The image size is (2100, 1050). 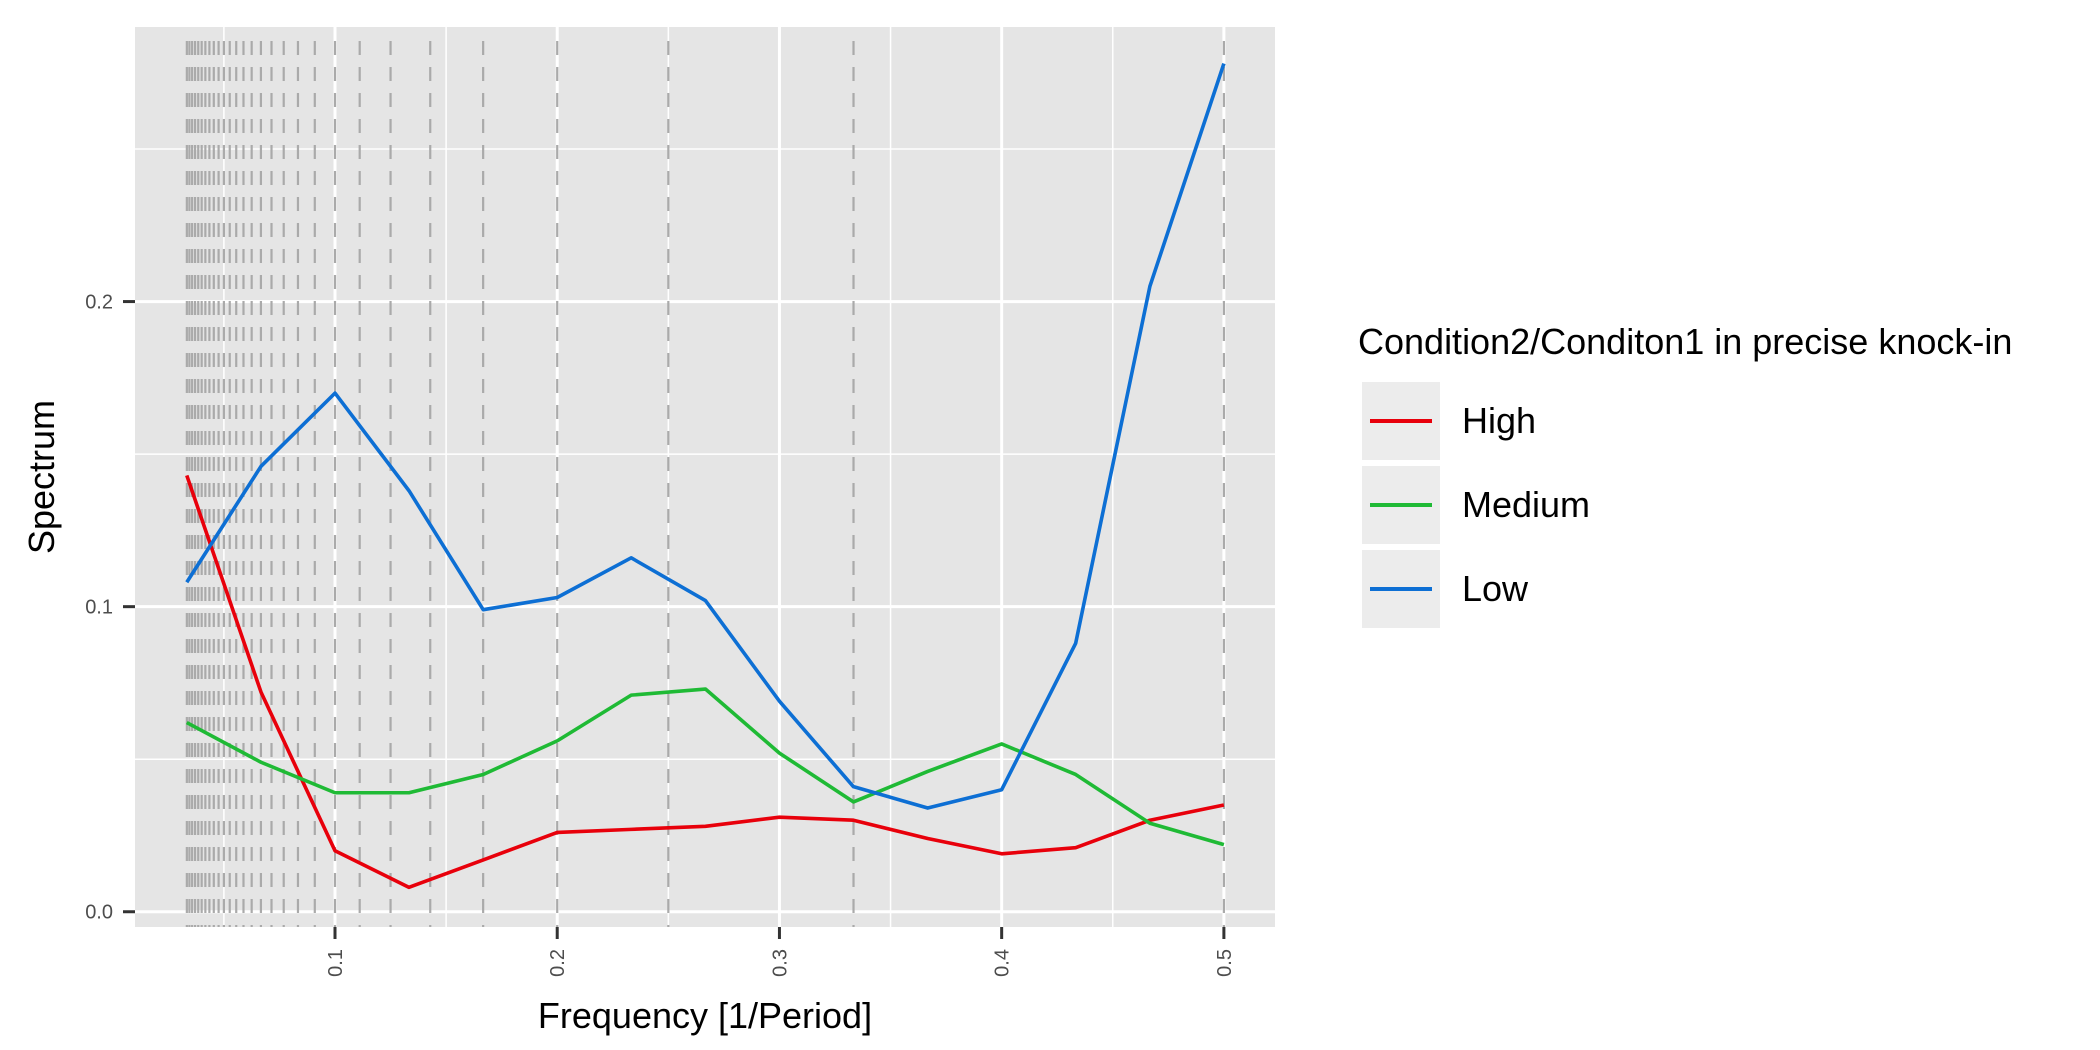 I want to click on y-tick-label-1: 0.1, so click(x=99, y=608).